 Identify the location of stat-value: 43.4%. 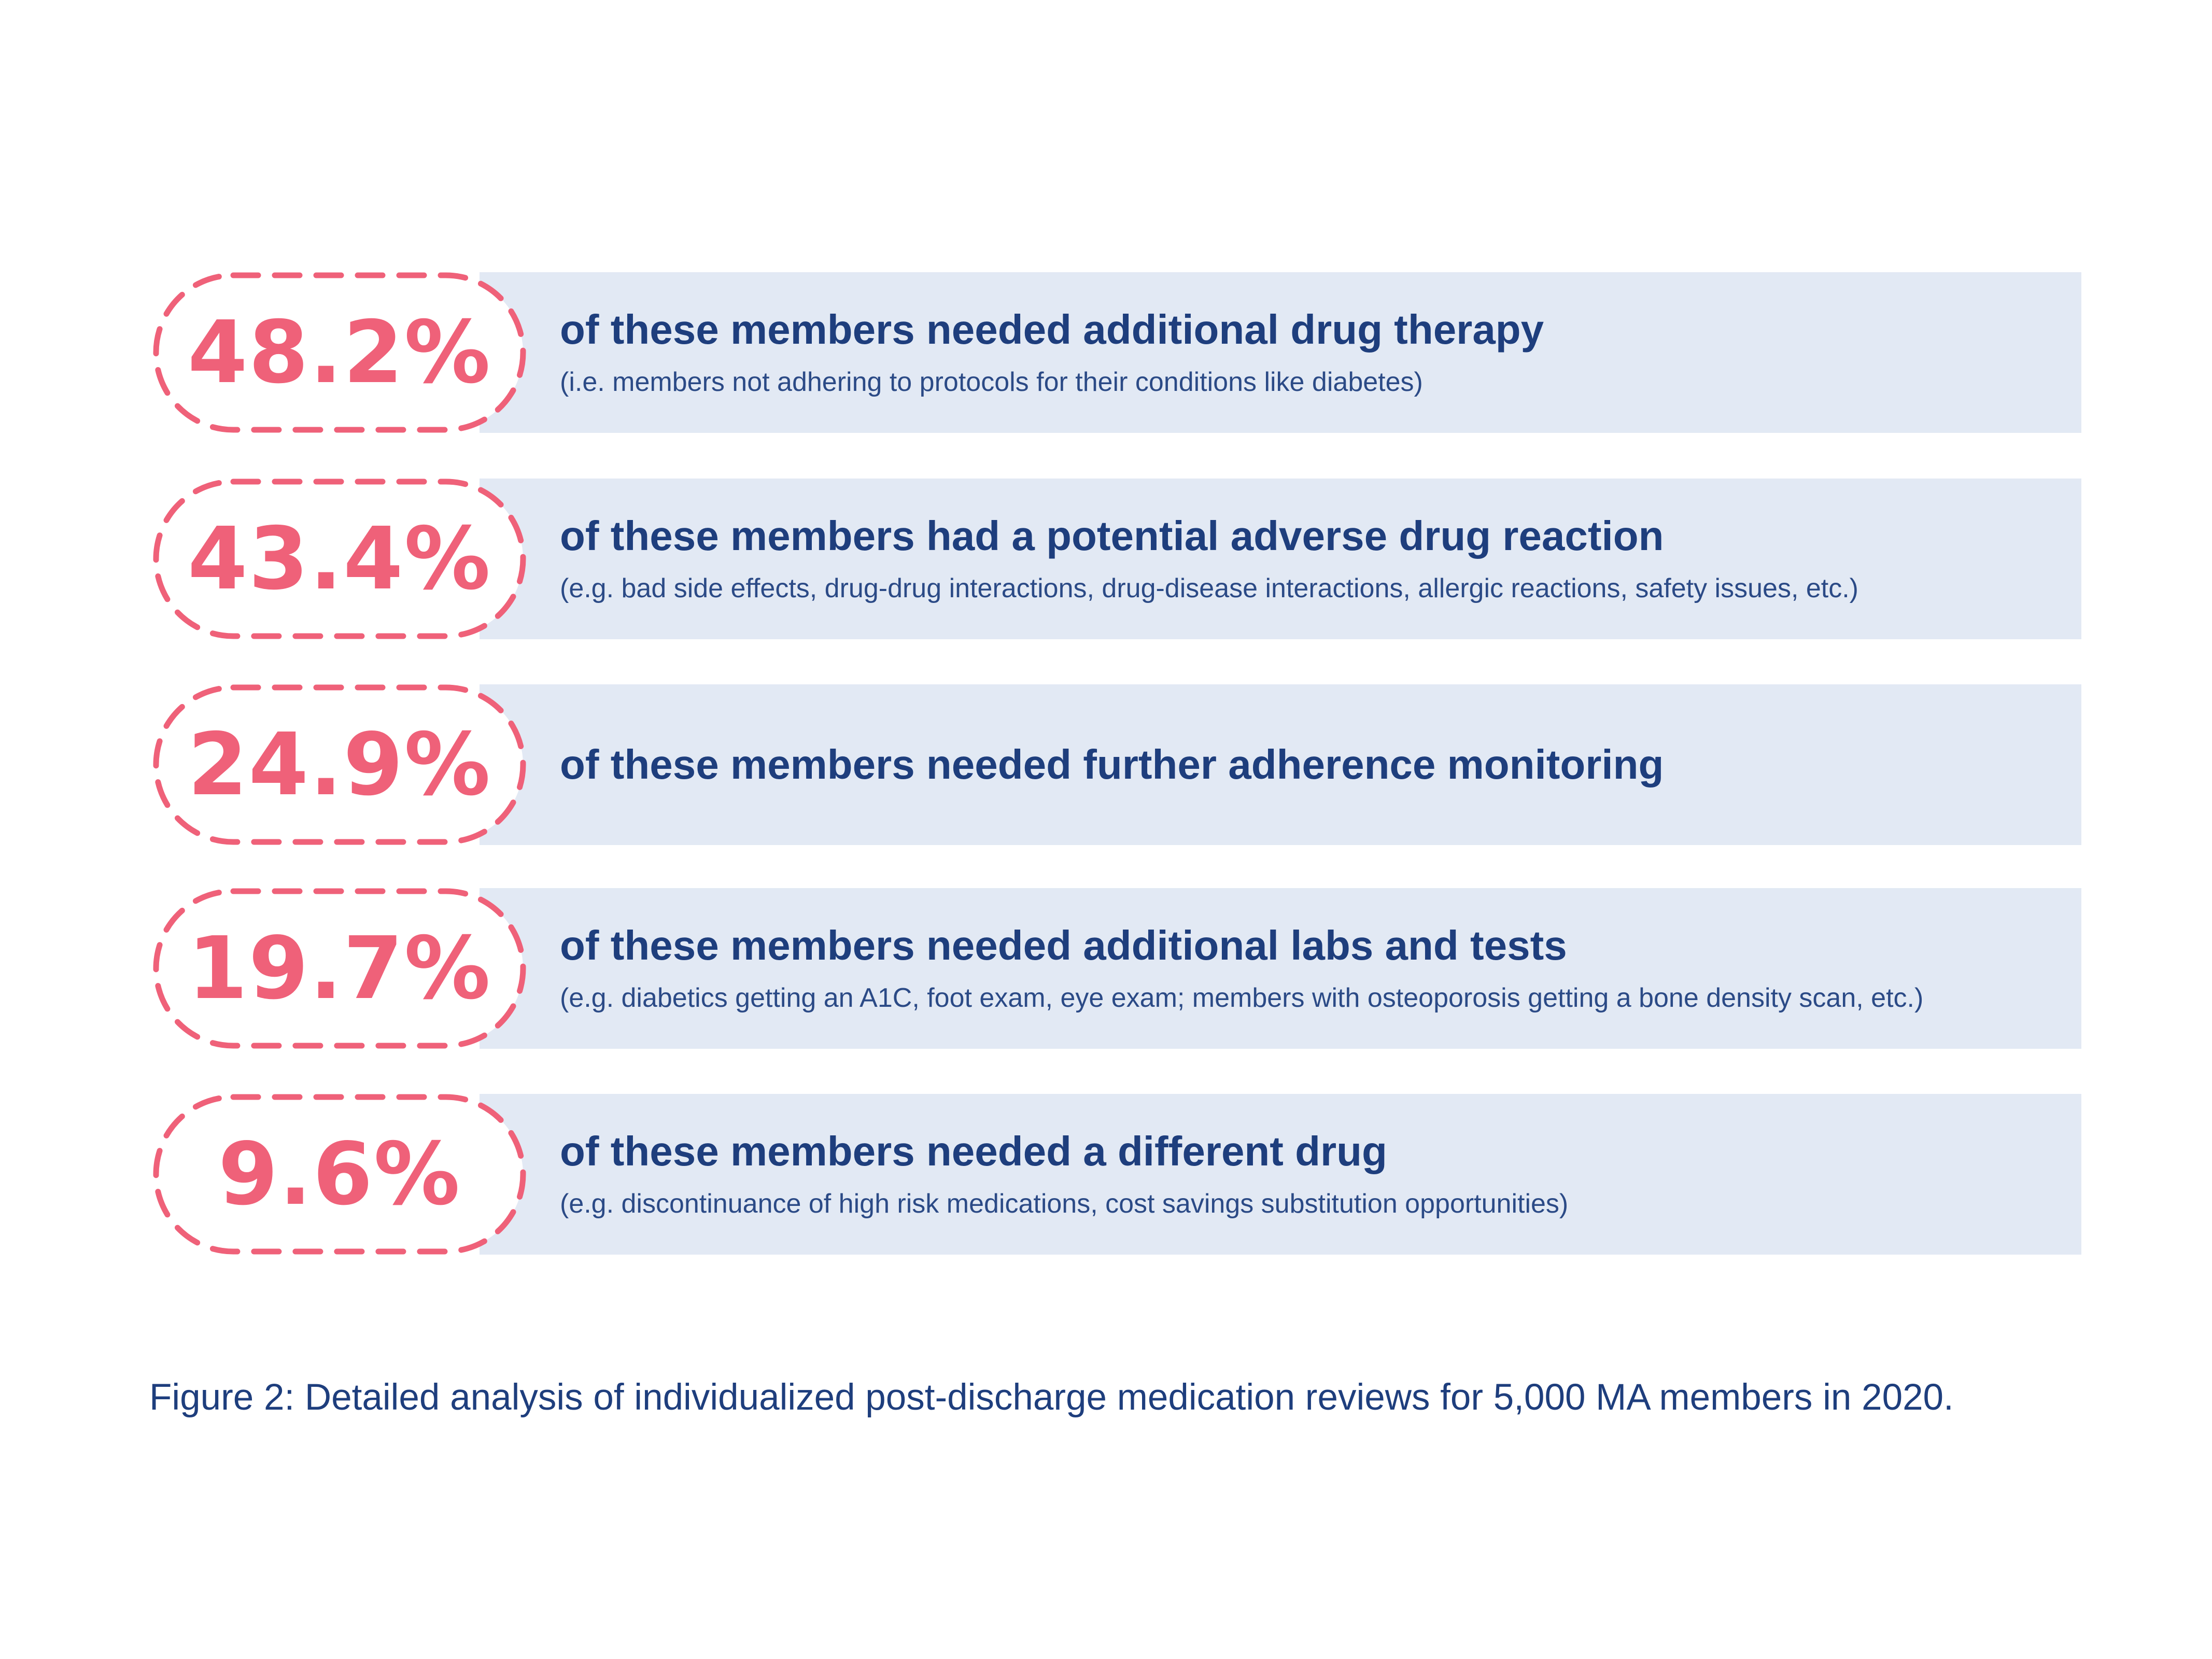
(339, 559).